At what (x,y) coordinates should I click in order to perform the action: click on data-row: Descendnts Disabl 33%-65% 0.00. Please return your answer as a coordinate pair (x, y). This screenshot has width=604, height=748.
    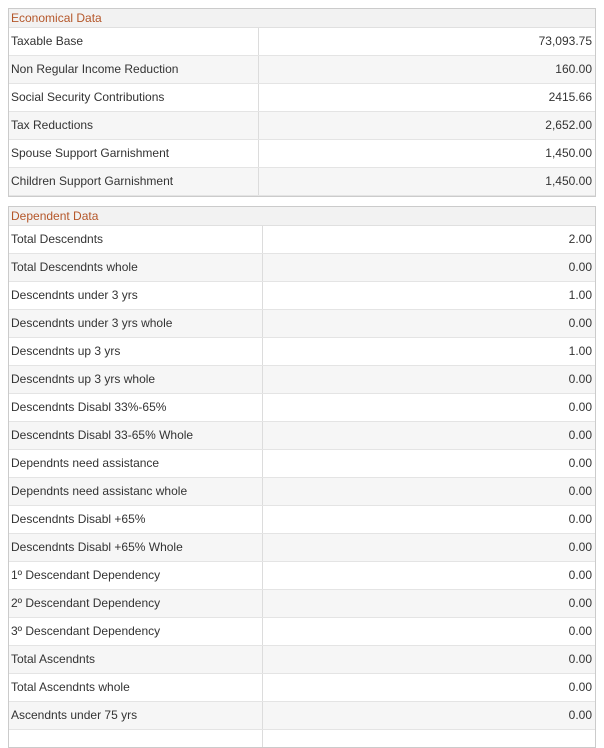
    Looking at the image, I should click on (302, 408).